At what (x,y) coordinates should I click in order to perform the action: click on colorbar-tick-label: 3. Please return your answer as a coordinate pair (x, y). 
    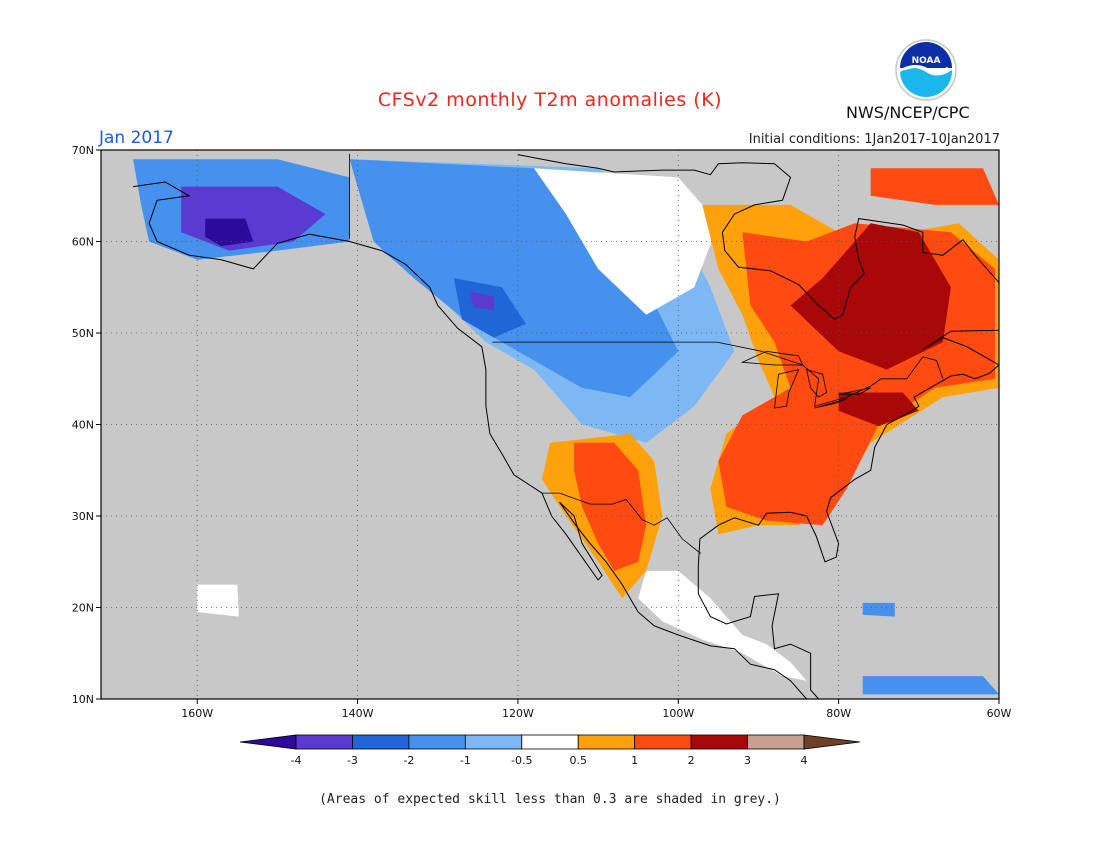
    Looking at the image, I should click on (747, 760).